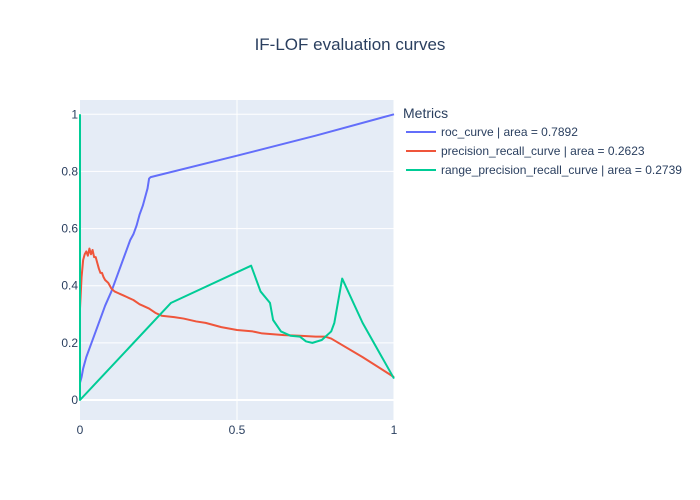 The image size is (700, 500). I want to click on y-tick-label: 0.2, so click(69, 343).